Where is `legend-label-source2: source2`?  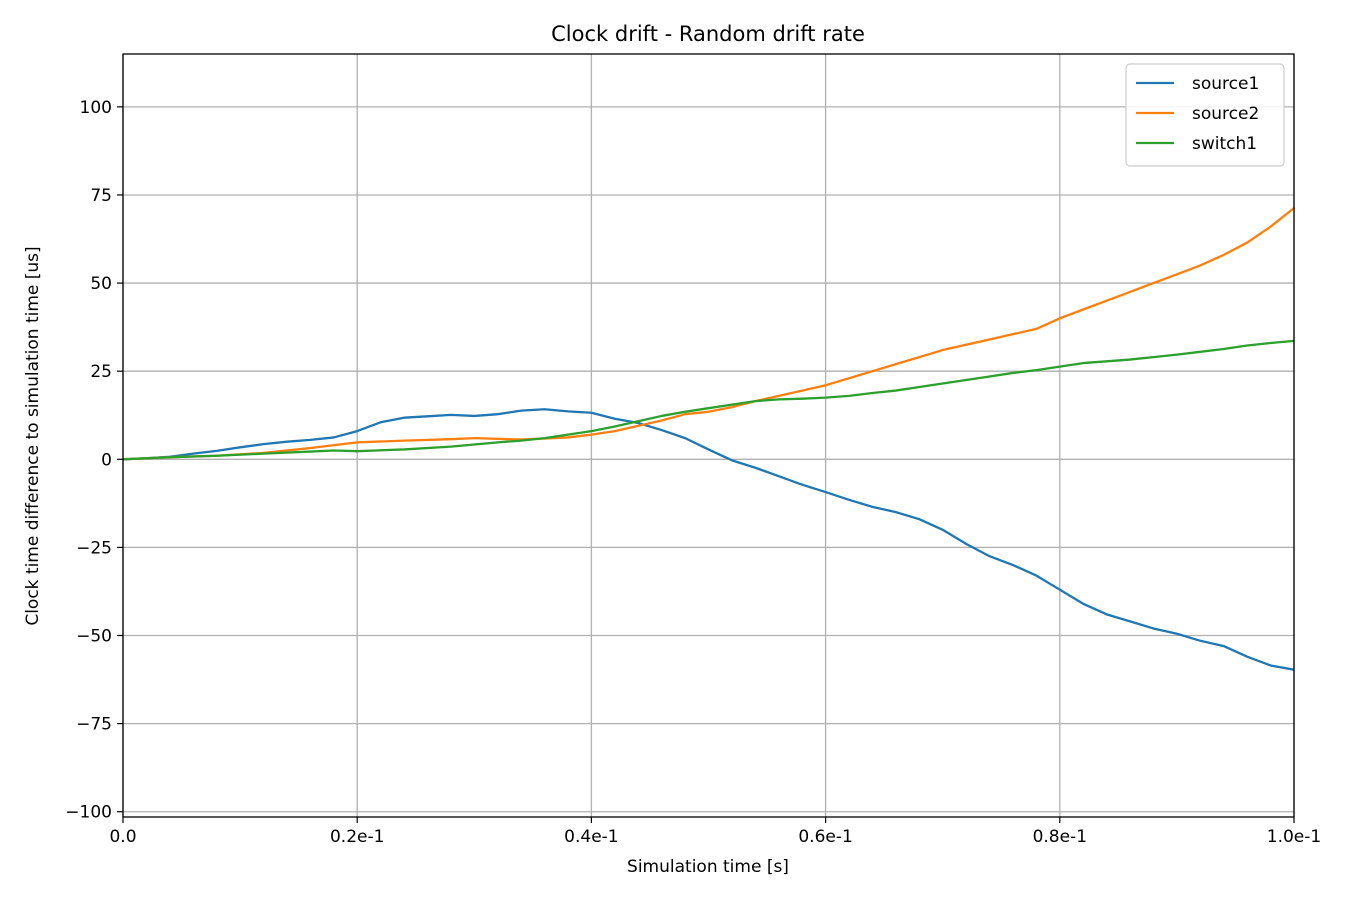 legend-label-source2: source2 is located at coordinates (1225, 114).